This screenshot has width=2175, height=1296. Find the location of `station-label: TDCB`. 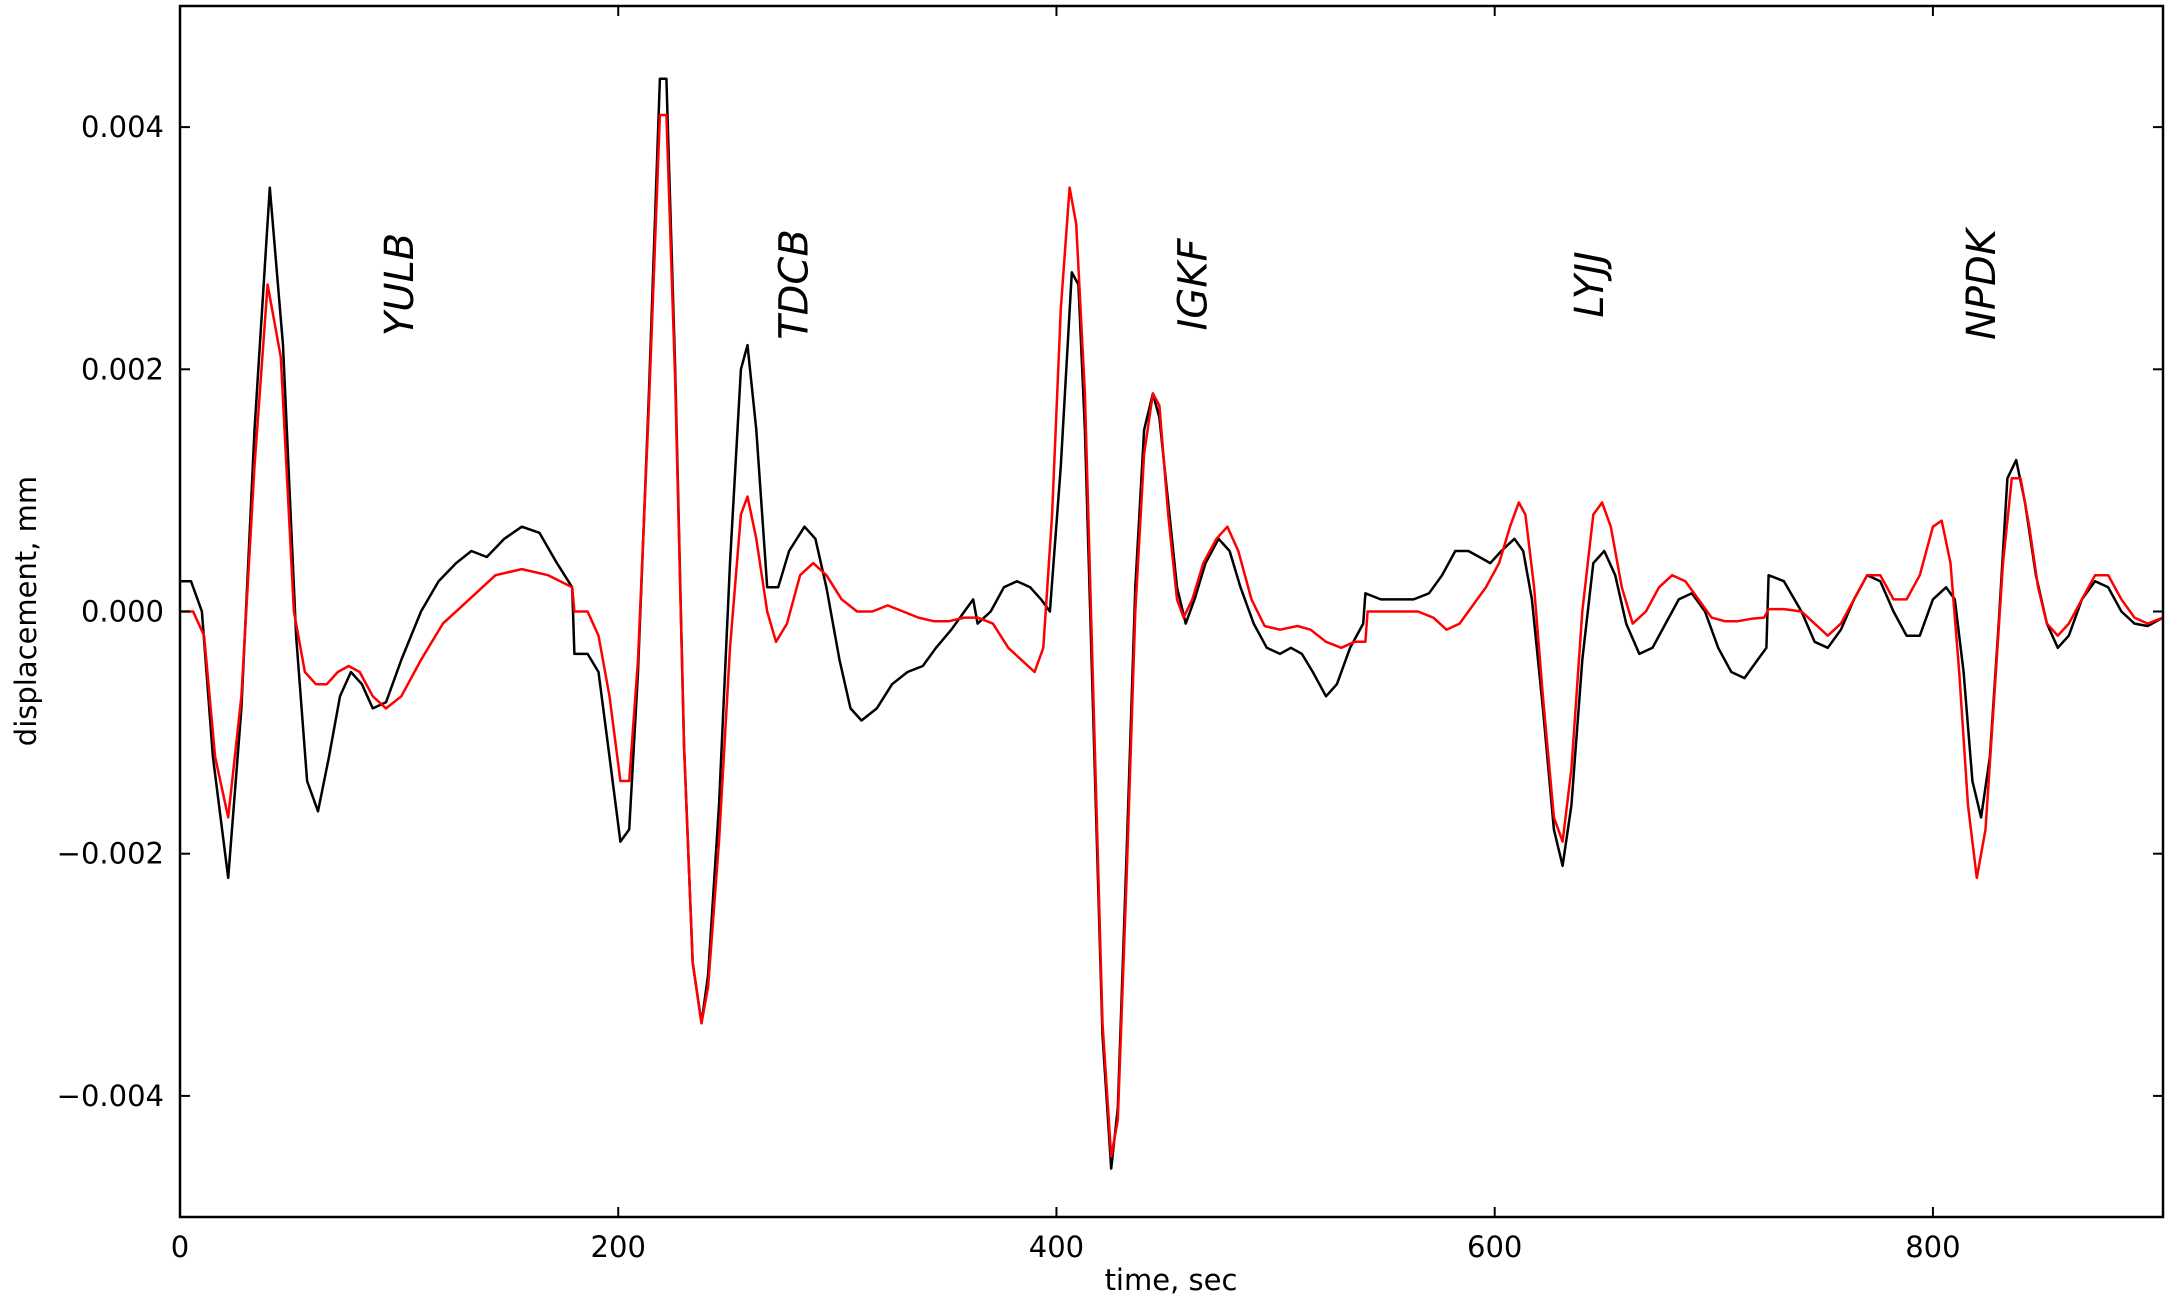

station-label: TDCB is located at coordinates (795, 284).